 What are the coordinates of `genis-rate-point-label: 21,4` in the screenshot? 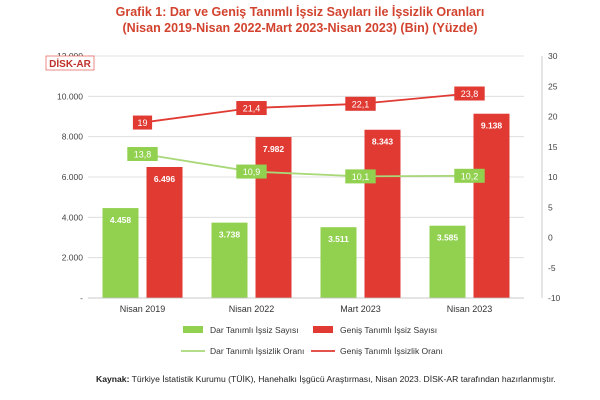 It's located at (252, 109).